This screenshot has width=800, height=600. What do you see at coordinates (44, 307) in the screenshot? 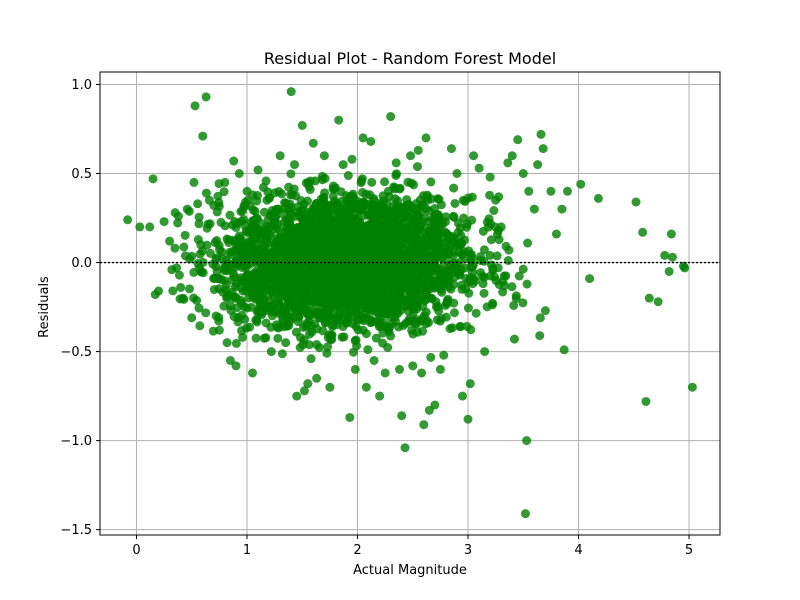
I see `y-axis-label: Residuals` at bounding box center [44, 307].